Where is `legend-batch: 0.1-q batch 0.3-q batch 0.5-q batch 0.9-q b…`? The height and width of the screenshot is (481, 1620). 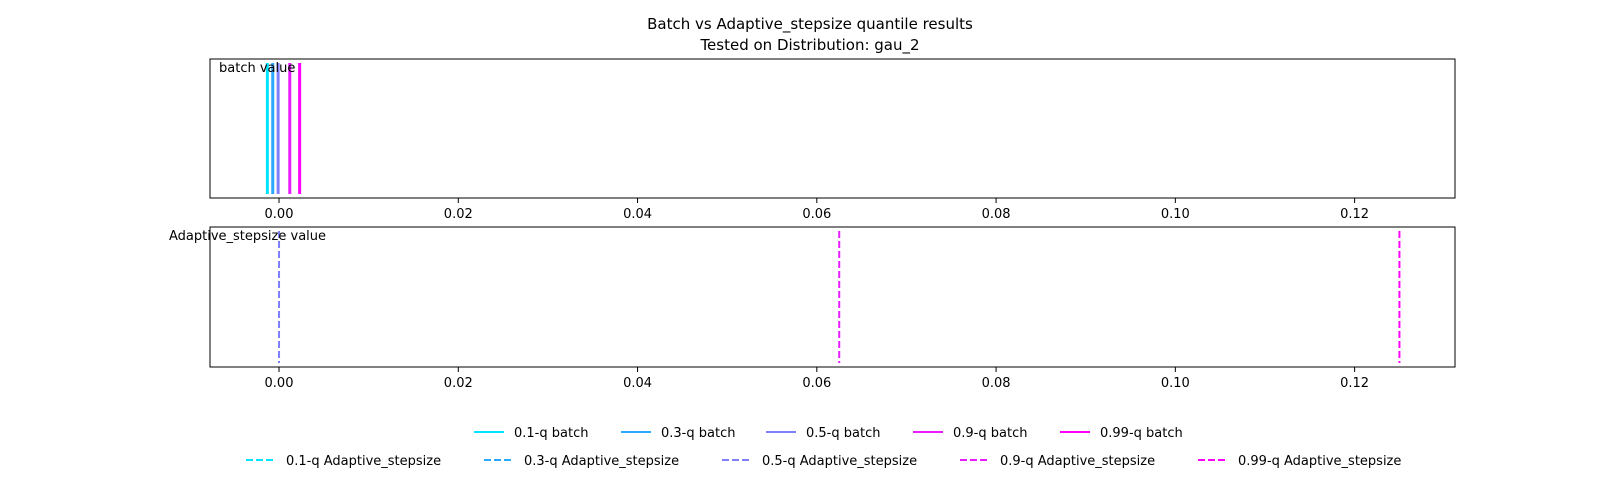
legend-batch: 0.1-q batch 0.3-q batch 0.5-q batch 0.9-q b… is located at coordinates (828, 433).